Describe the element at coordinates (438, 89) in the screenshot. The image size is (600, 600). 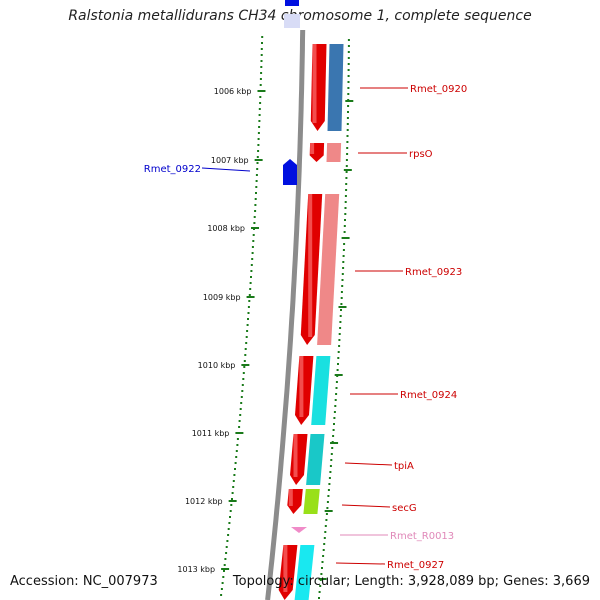
I see `gene-label: Rmet_0920` at that location.